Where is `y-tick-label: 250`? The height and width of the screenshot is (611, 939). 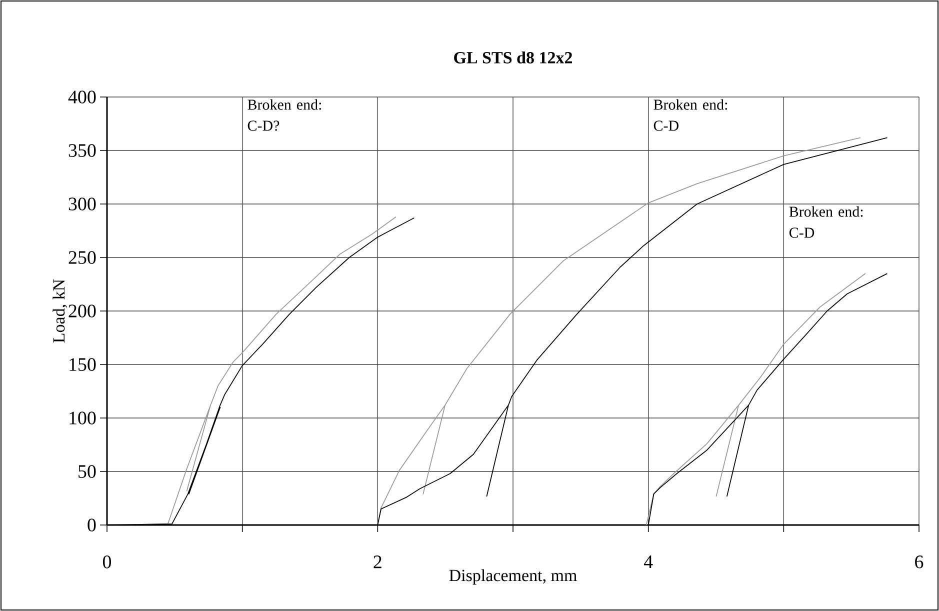 y-tick-label: 250 is located at coordinates (82, 257).